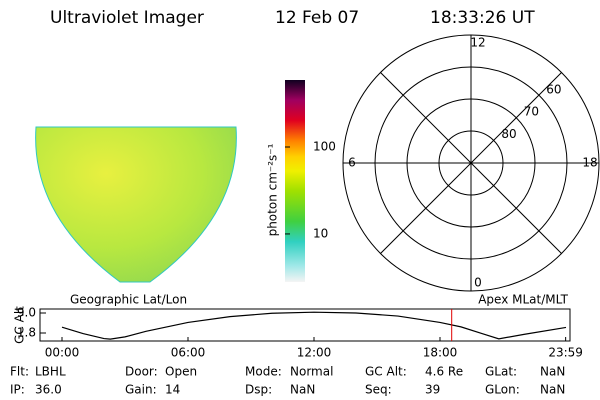 The height and width of the screenshot is (400, 600). I want to click on mlt-label: 12, so click(477, 43).